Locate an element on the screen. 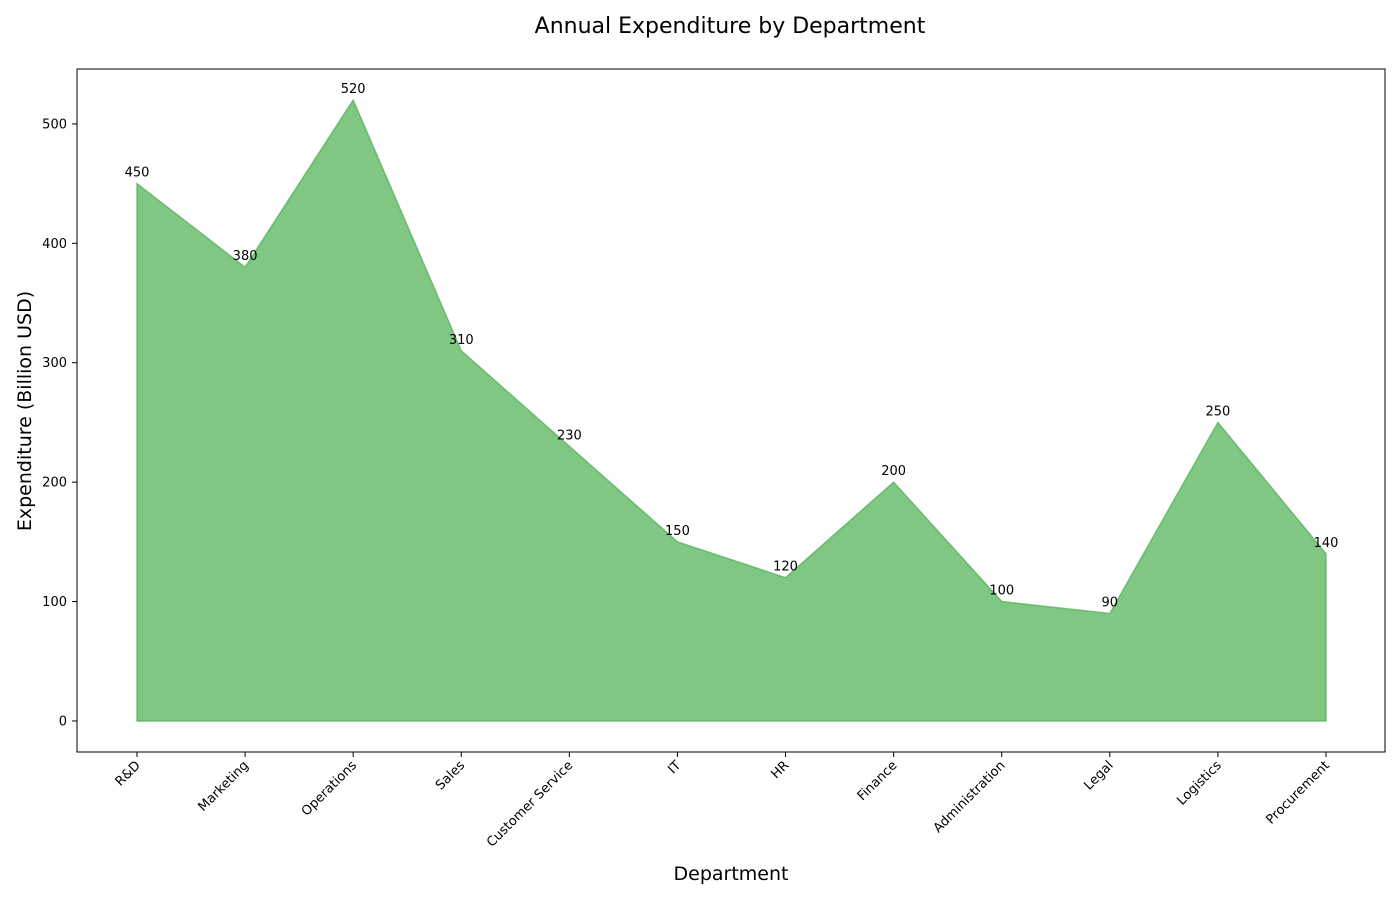 Image resolution: width=1400 pixels, height=900 pixels. x-tick-label: Administration is located at coordinates (970, 797).